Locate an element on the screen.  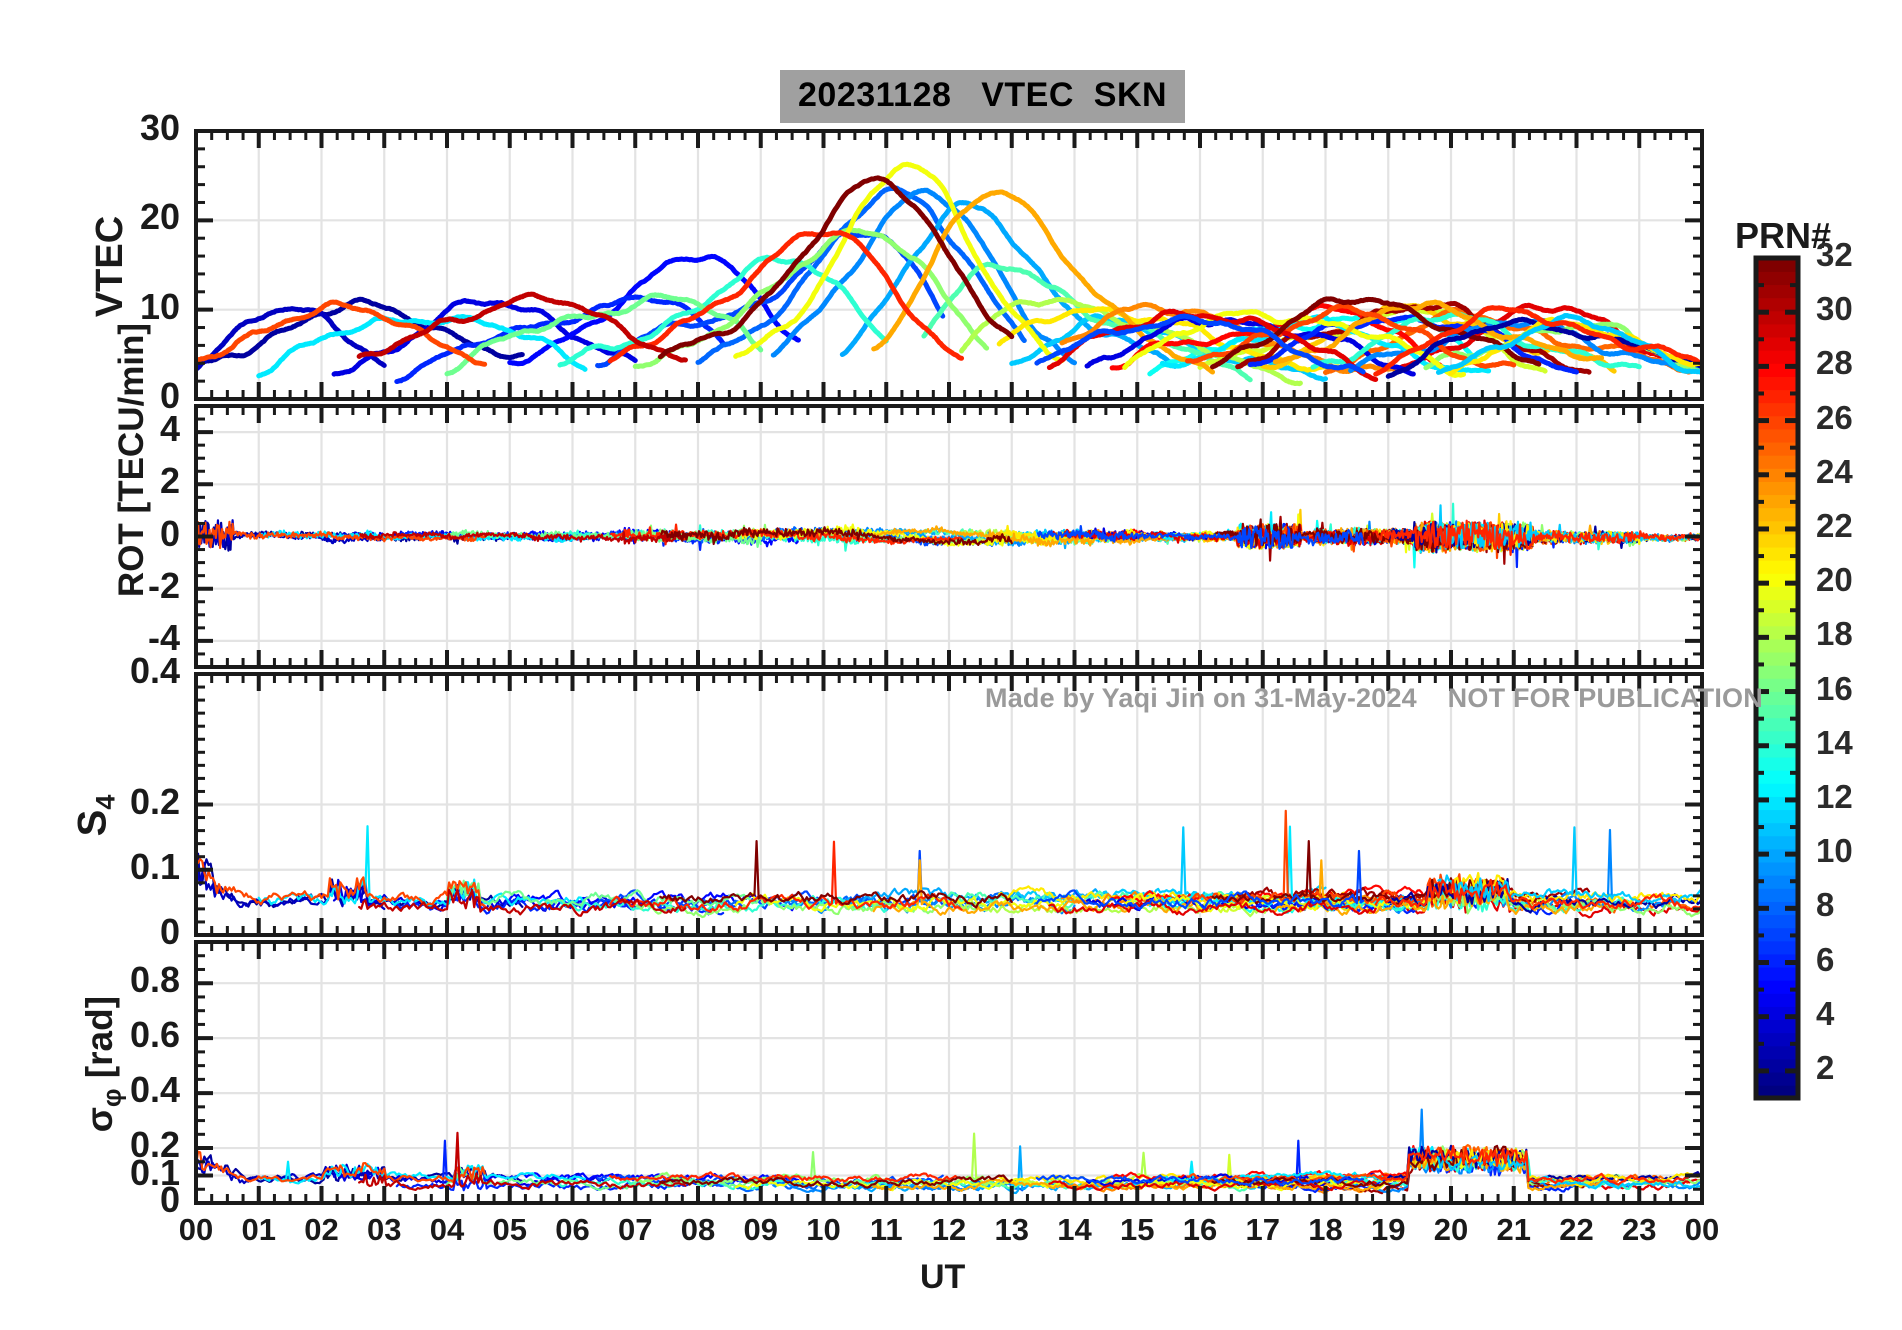
xtick-label-1: 01 is located at coordinates (258, 1229).